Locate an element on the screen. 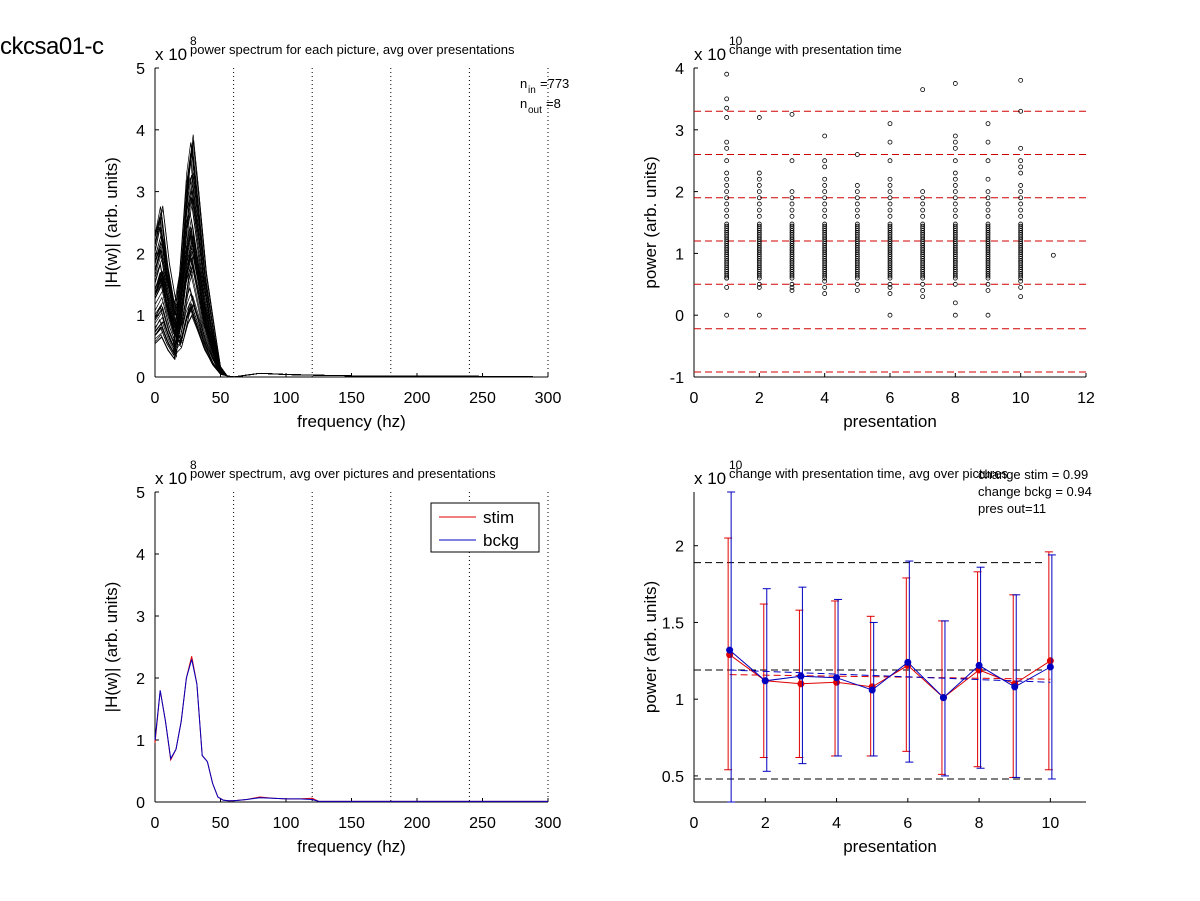 This screenshot has height=901, width=1200. x-tick-label: 150 is located at coordinates (351, 398).